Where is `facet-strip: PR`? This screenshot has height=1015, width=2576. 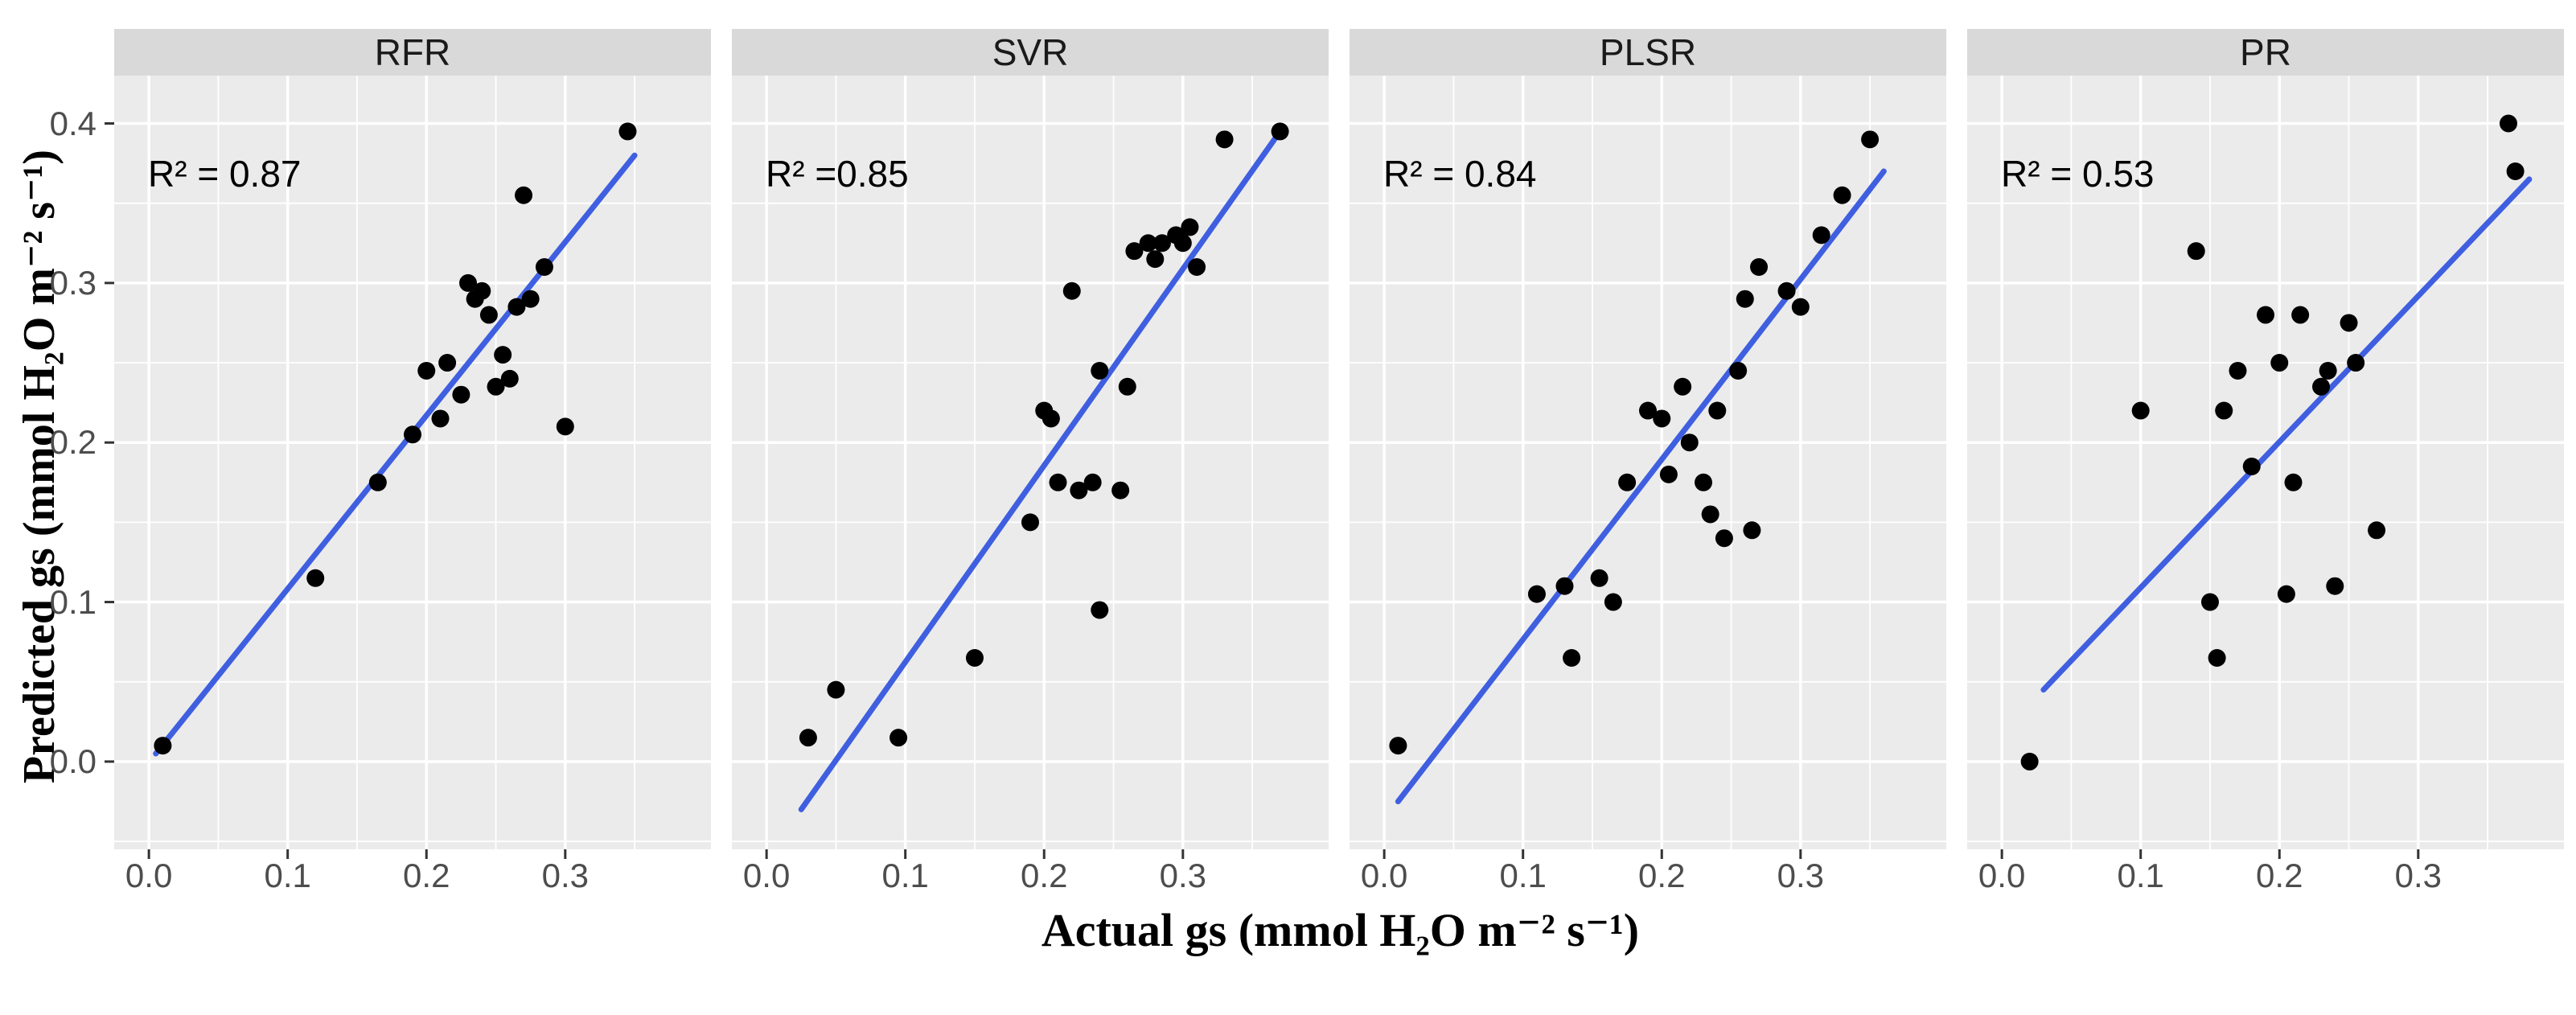 facet-strip: PR is located at coordinates (2265, 52).